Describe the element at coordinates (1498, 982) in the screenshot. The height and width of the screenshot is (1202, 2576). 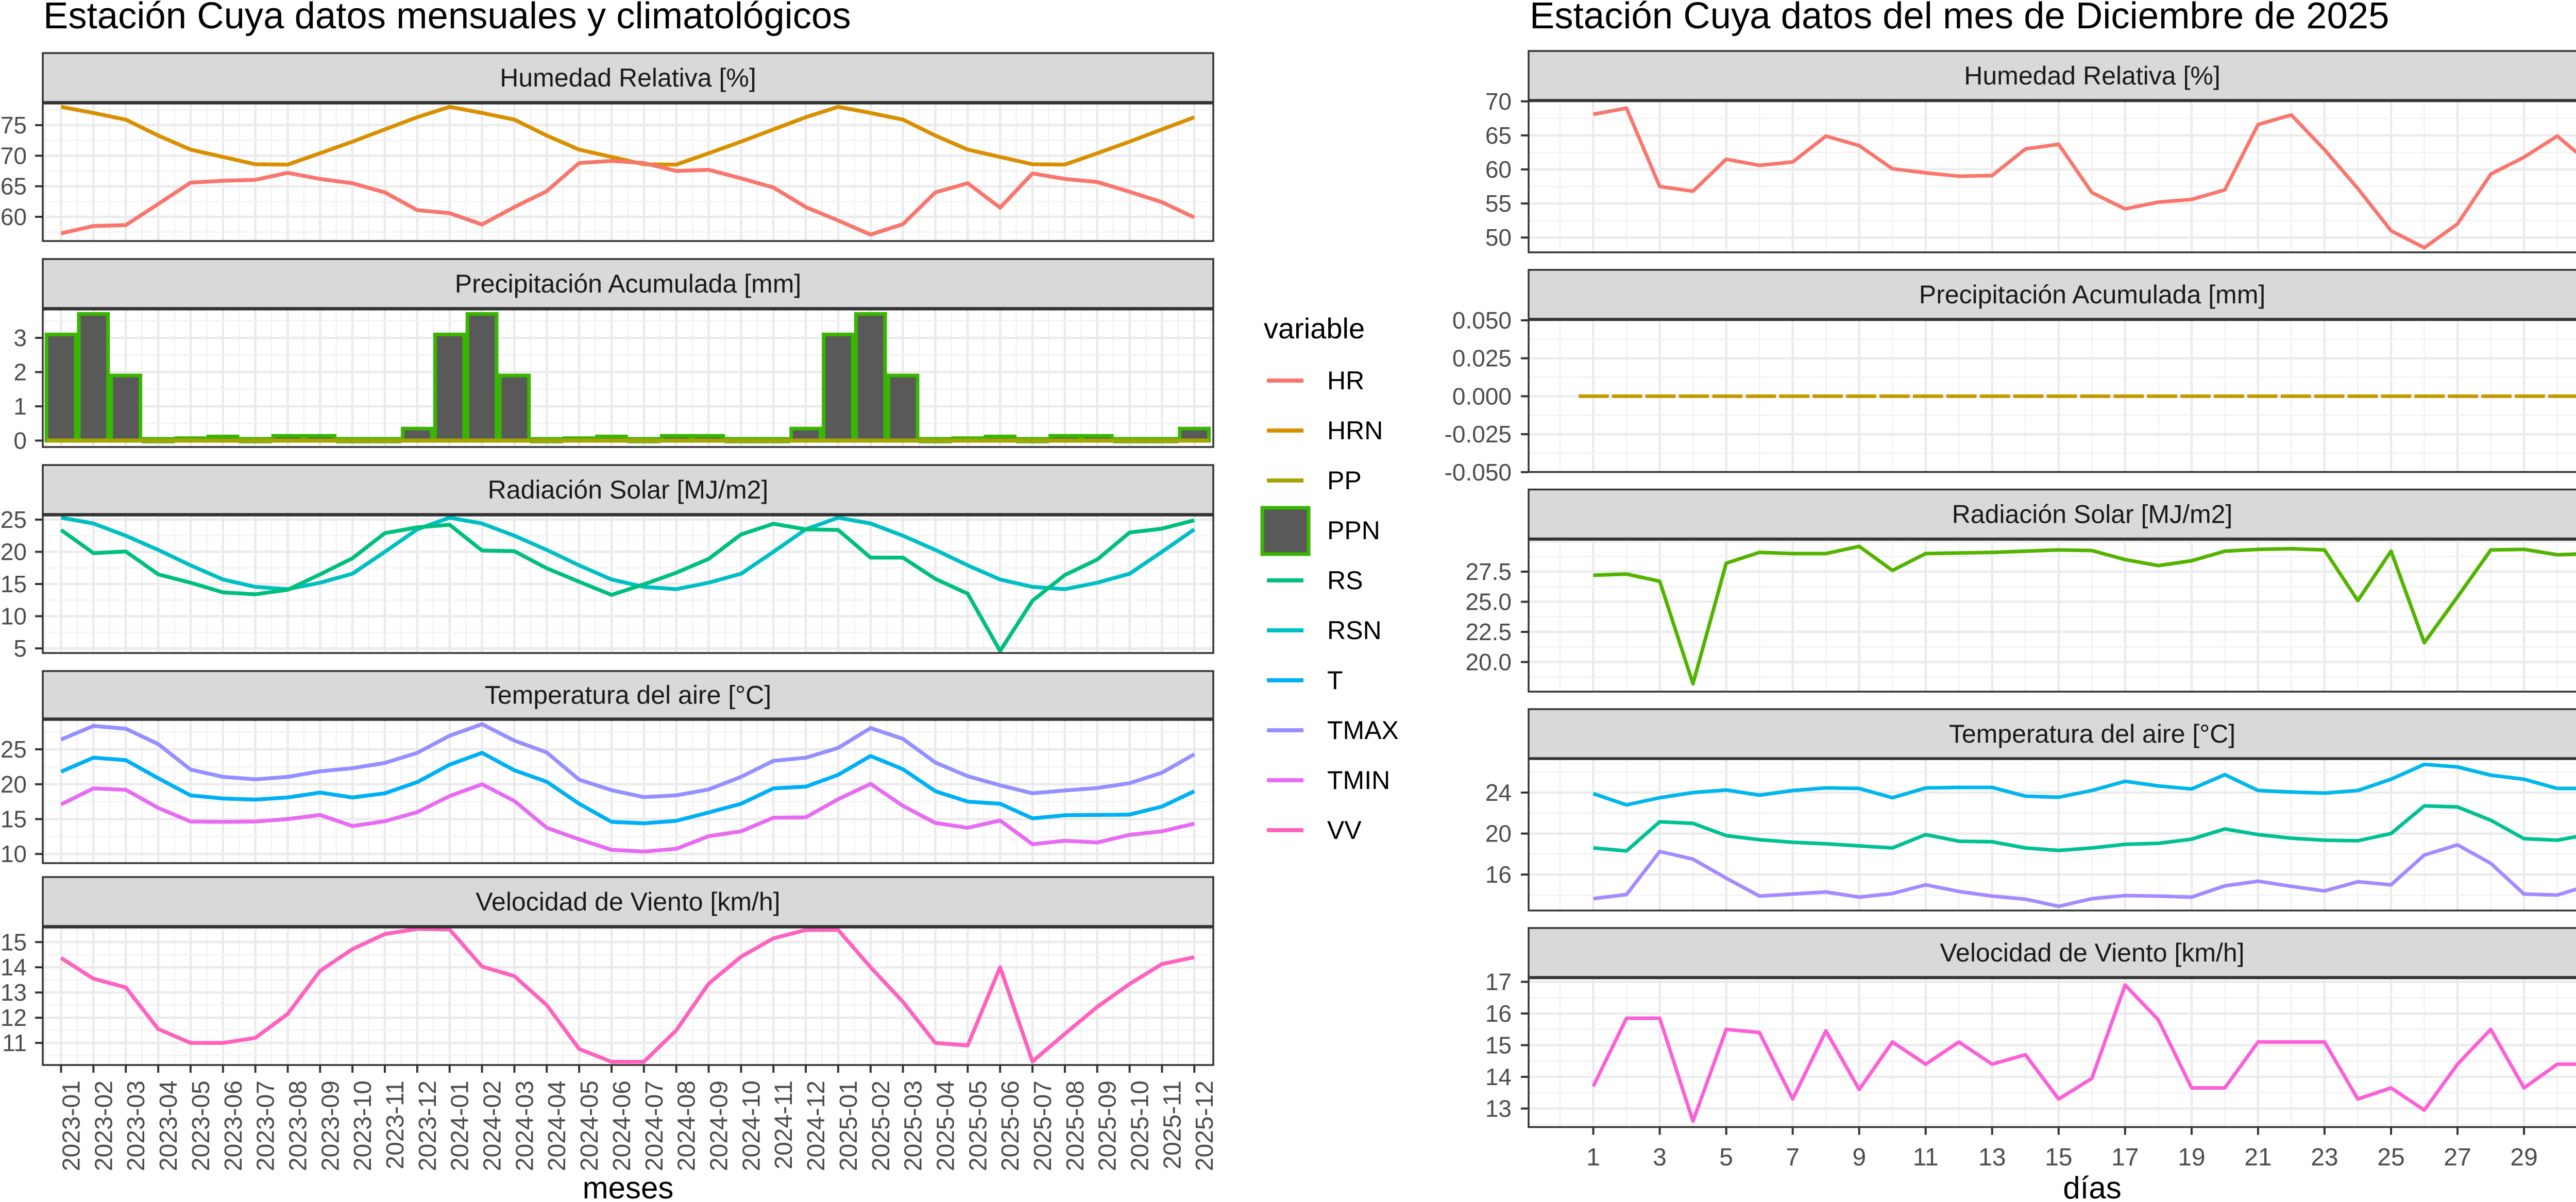
I see `svg-text: 17` at that location.